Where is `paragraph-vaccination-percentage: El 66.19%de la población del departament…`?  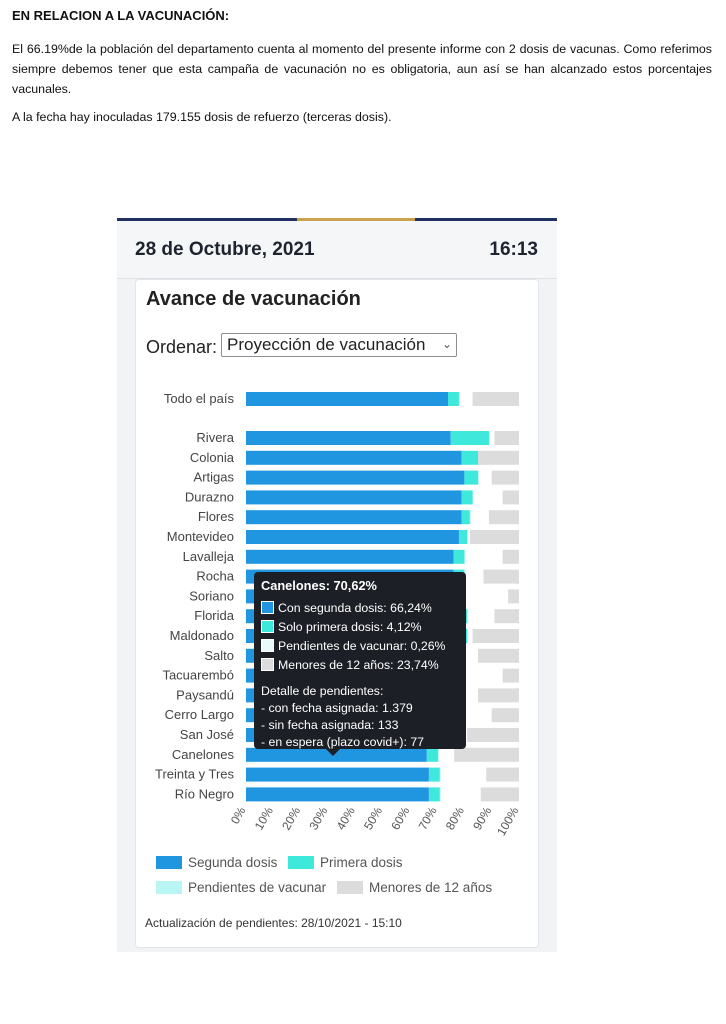
paragraph-vaccination-percentage: El 66.19%de la población del departament… is located at coordinates (362, 69).